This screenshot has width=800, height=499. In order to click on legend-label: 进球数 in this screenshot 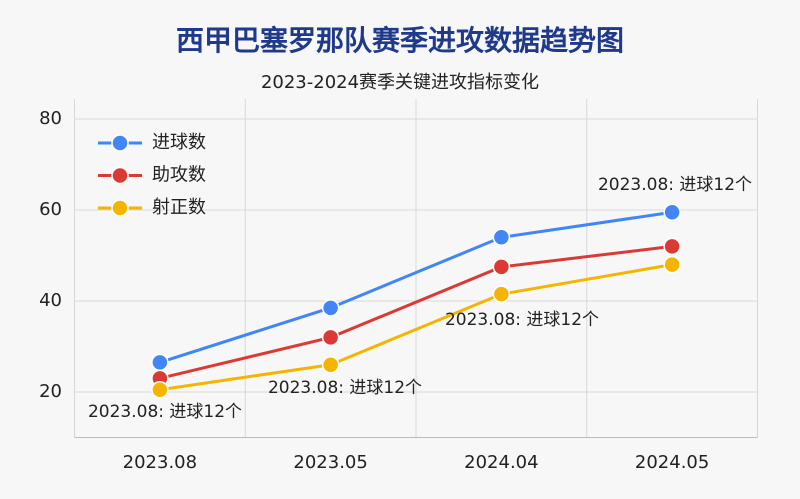, I will do `click(179, 142)`.